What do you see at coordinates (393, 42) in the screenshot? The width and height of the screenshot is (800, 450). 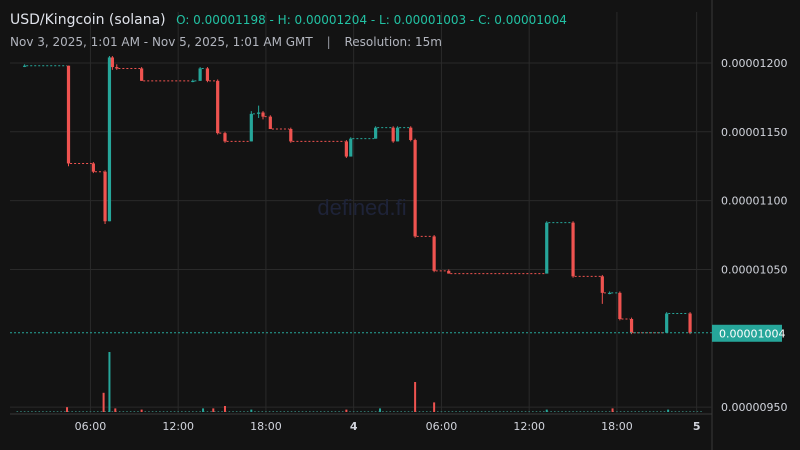 I see `resolution-label: Resolution: 15m` at bounding box center [393, 42].